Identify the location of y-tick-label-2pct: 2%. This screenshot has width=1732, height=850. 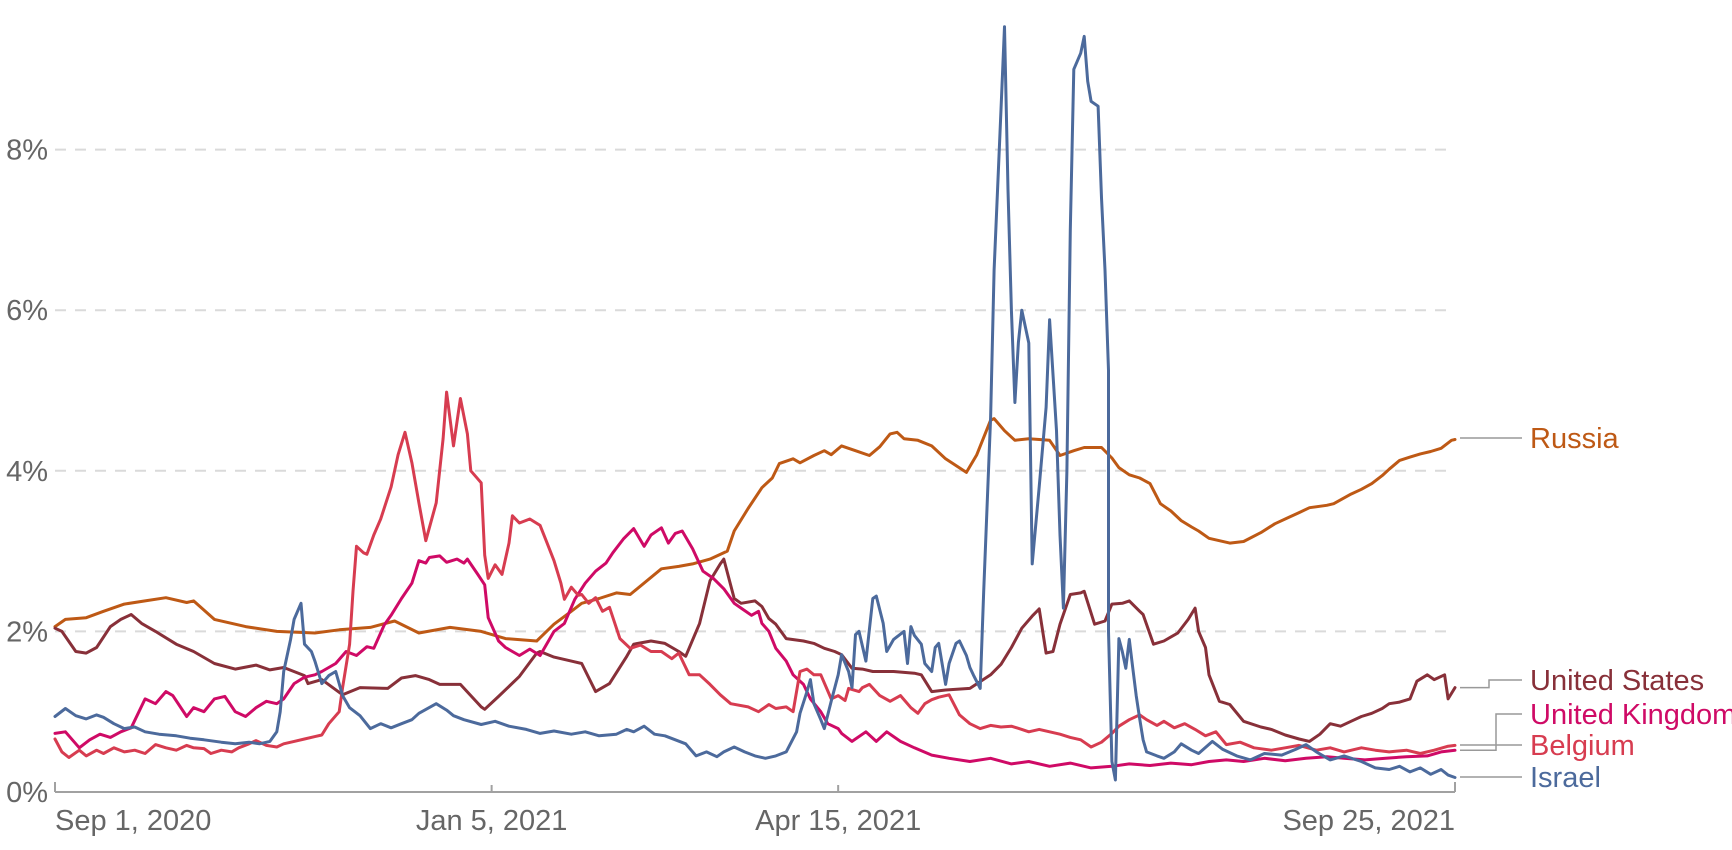
(27, 632).